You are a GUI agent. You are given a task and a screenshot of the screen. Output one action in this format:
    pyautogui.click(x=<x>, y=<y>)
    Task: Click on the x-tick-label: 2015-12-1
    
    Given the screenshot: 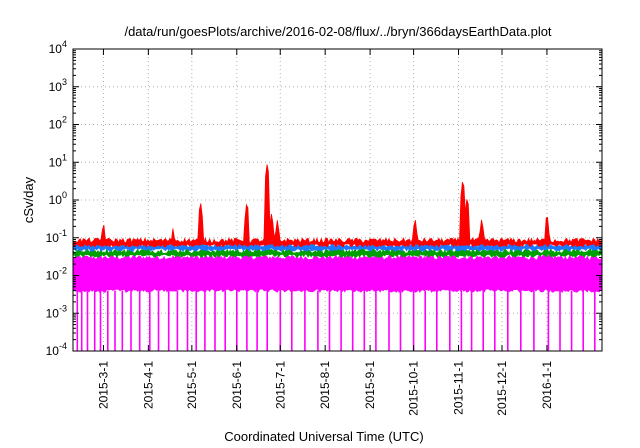 What is the action you would take?
    pyautogui.click(x=502, y=388)
    